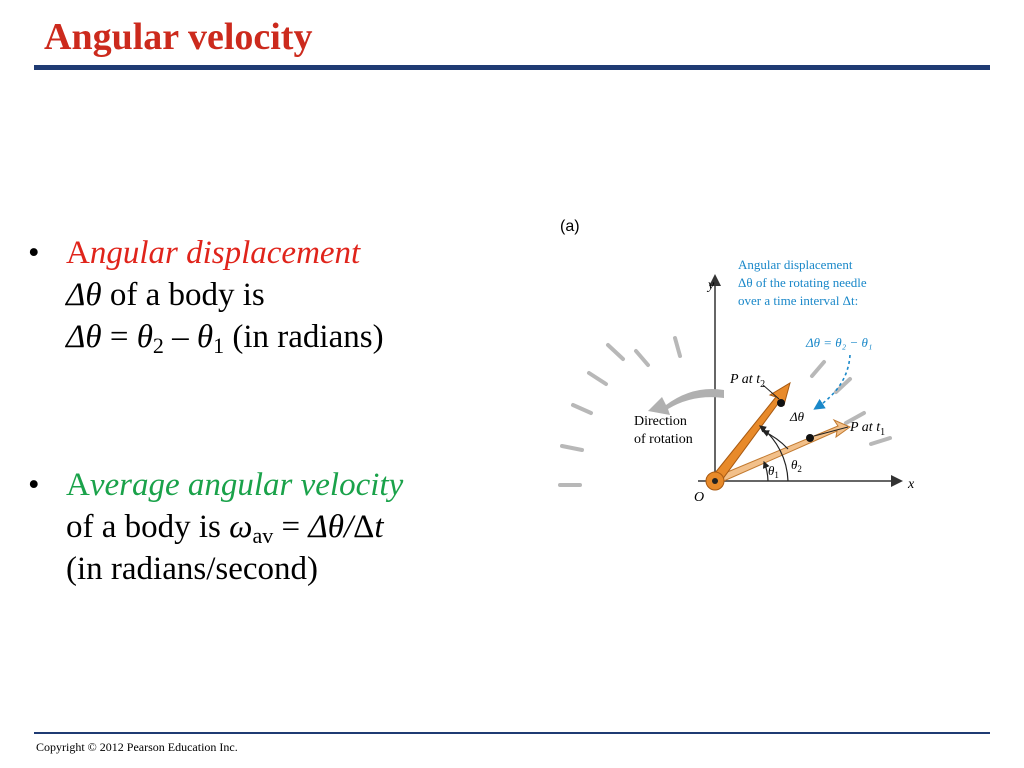 Image resolution: width=1024 pixels, height=768 pixels. Describe the element at coordinates (771, 392) in the screenshot. I see `p-t2-leader` at that location.